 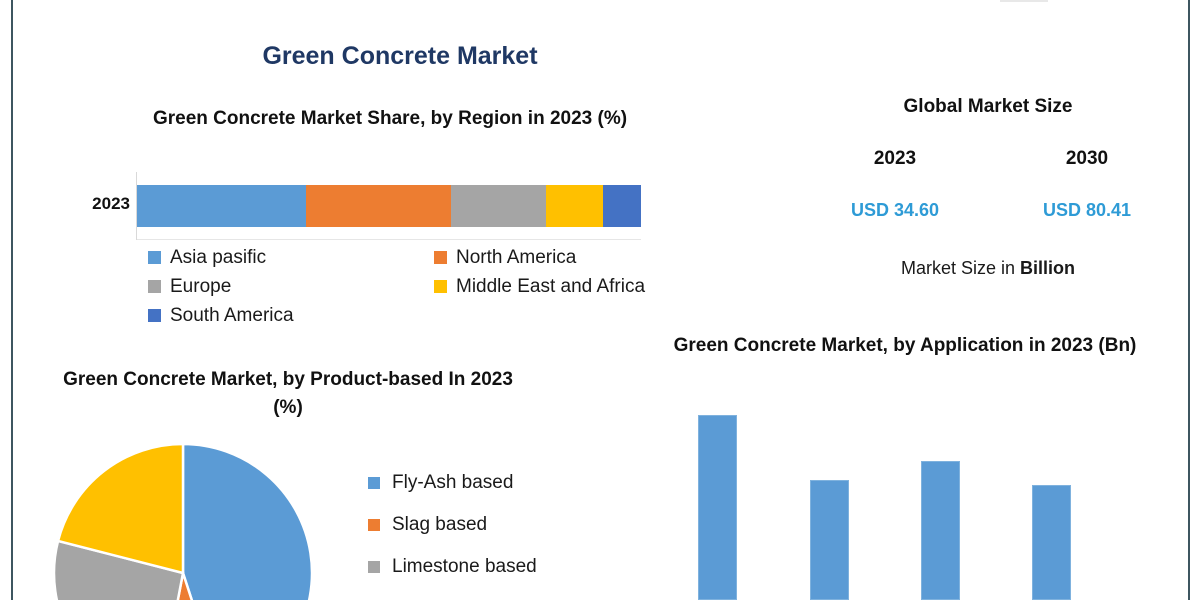 I want to click on frame-line-top-stub, so click(x=1024, y=1).